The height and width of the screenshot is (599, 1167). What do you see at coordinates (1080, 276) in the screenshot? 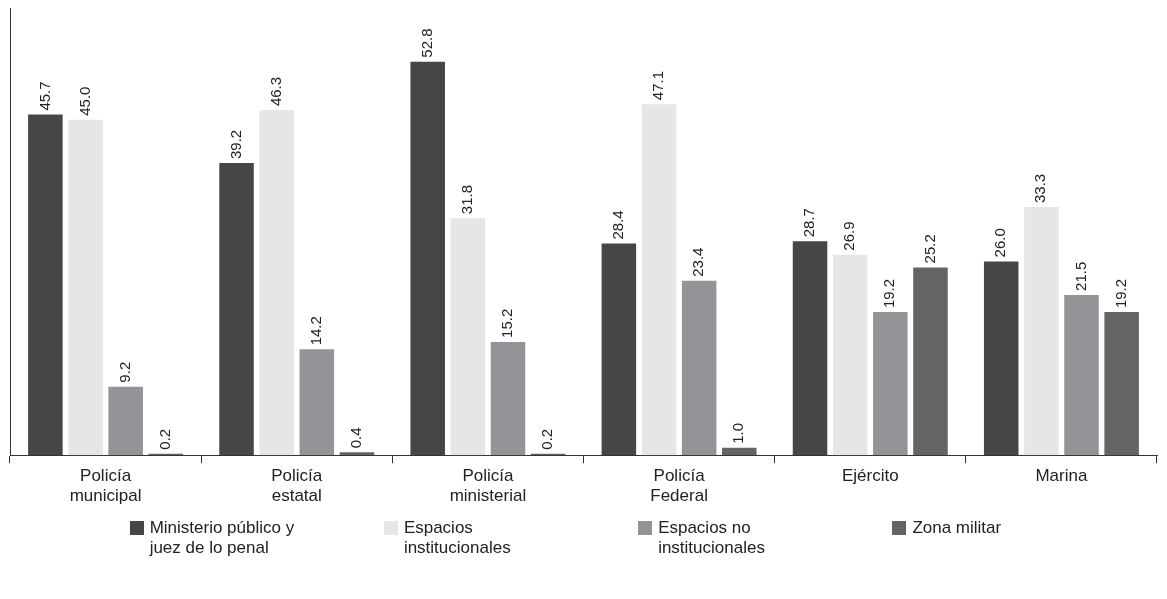
I see `data-label: 21.5` at bounding box center [1080, 276].